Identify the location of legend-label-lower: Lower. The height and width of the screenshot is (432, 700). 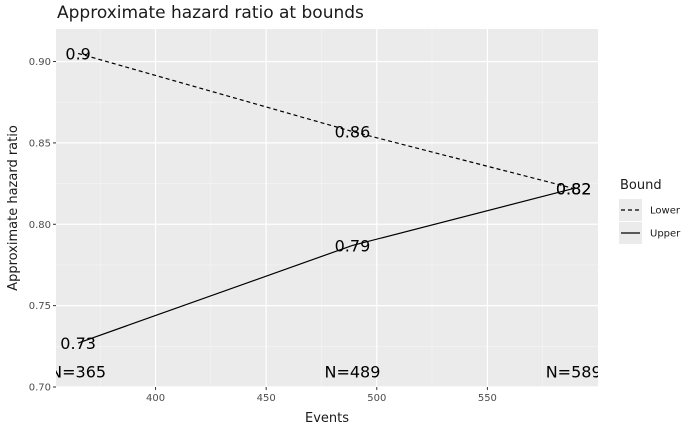
(665, 211).